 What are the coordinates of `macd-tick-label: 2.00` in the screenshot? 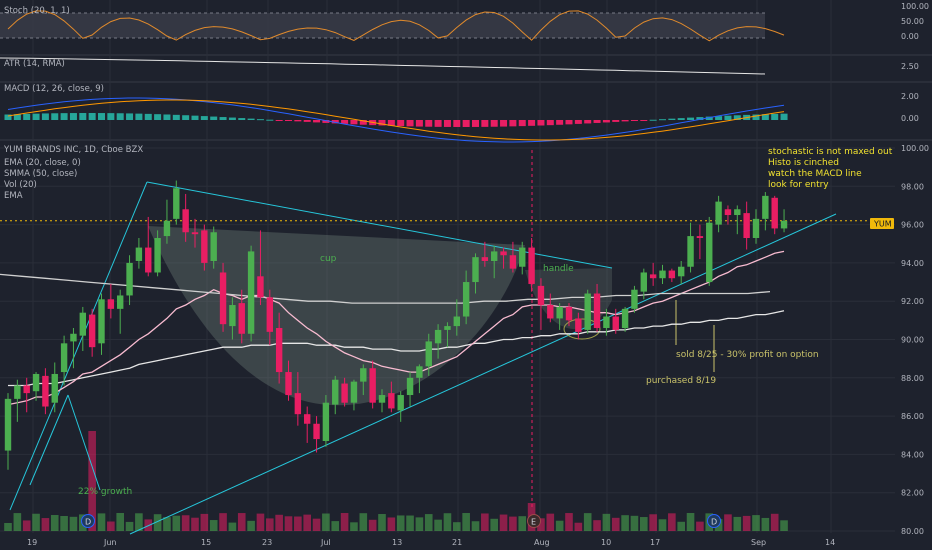 It's located at (910, 96).